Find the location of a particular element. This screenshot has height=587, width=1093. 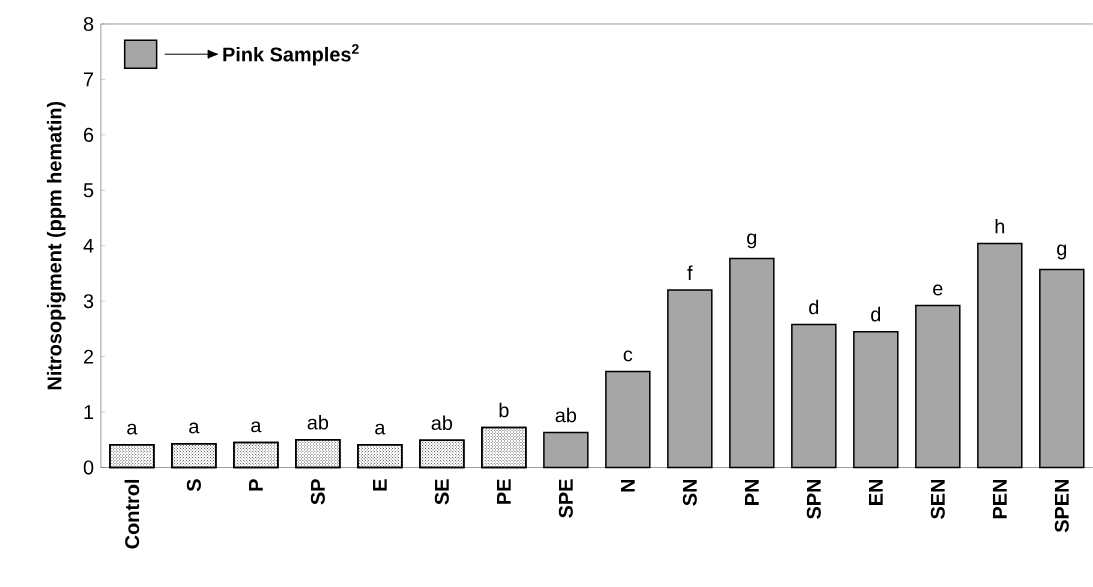

annotation: c is located at coordinates (628, 356).